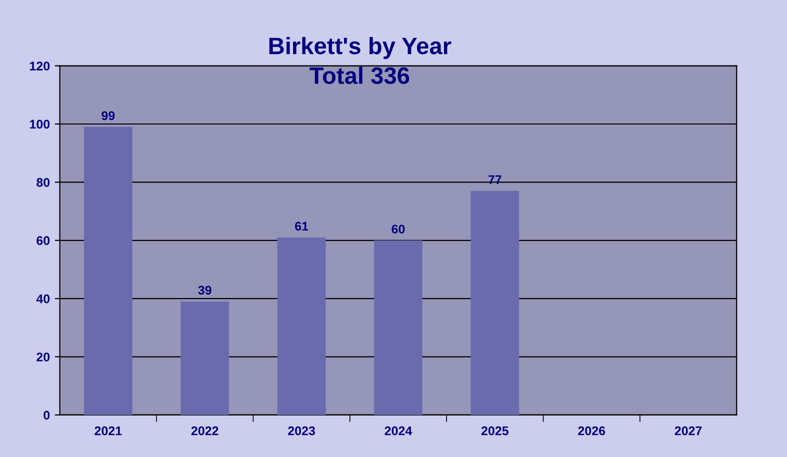  What do you see at coordinates (398, 229) in the screenshot?
I see `data-label: 60` at bounding box center [398, 229].